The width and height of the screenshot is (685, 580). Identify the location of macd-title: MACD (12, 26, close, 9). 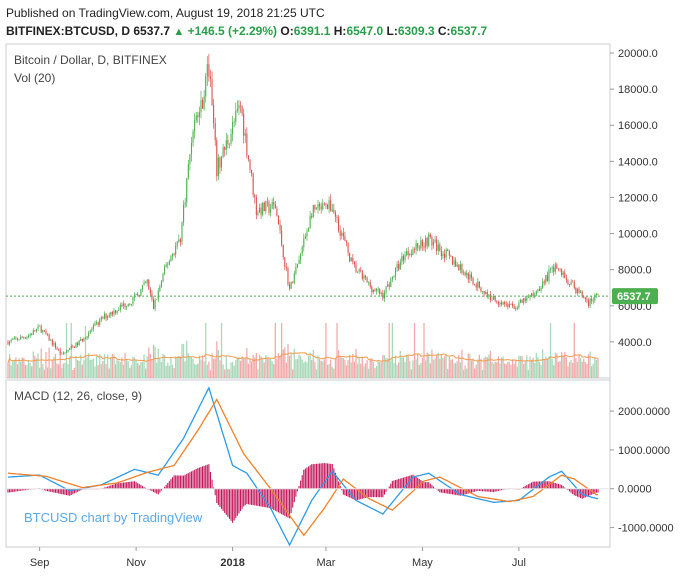
(78, 396).